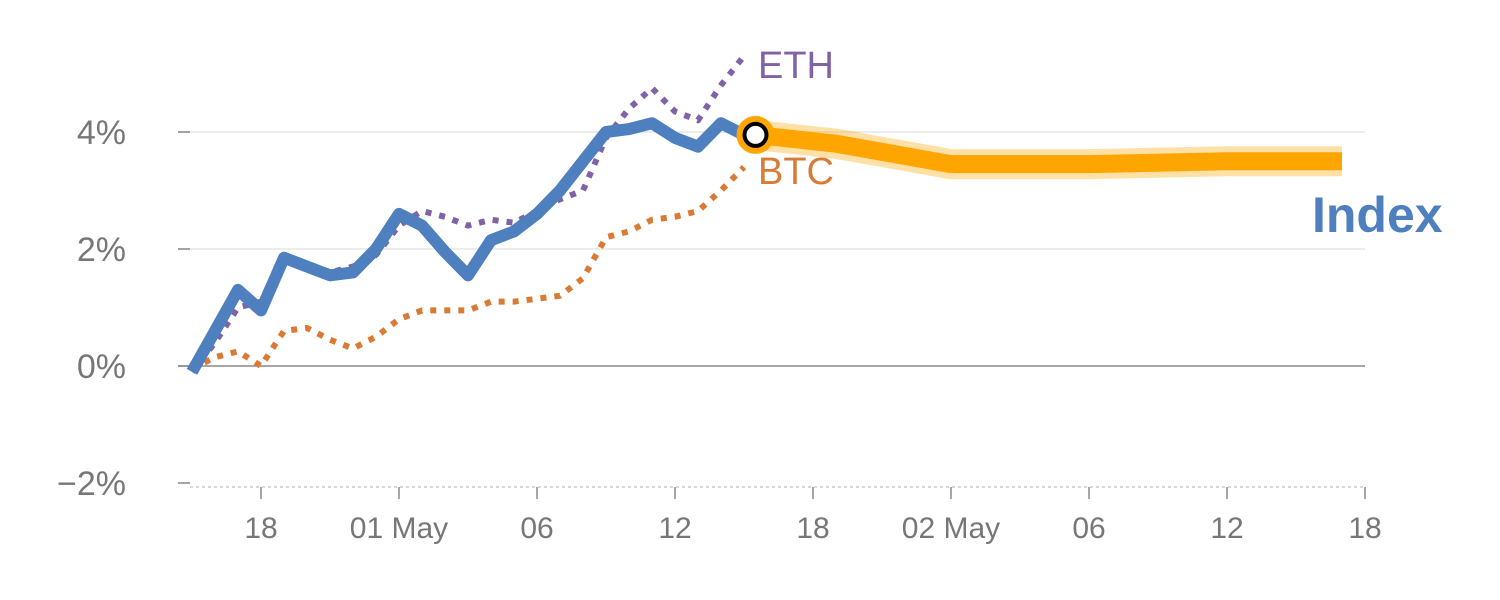 The image size is (1500, 600). I want to click on y-tick-label: −2%, so click(91, 484).